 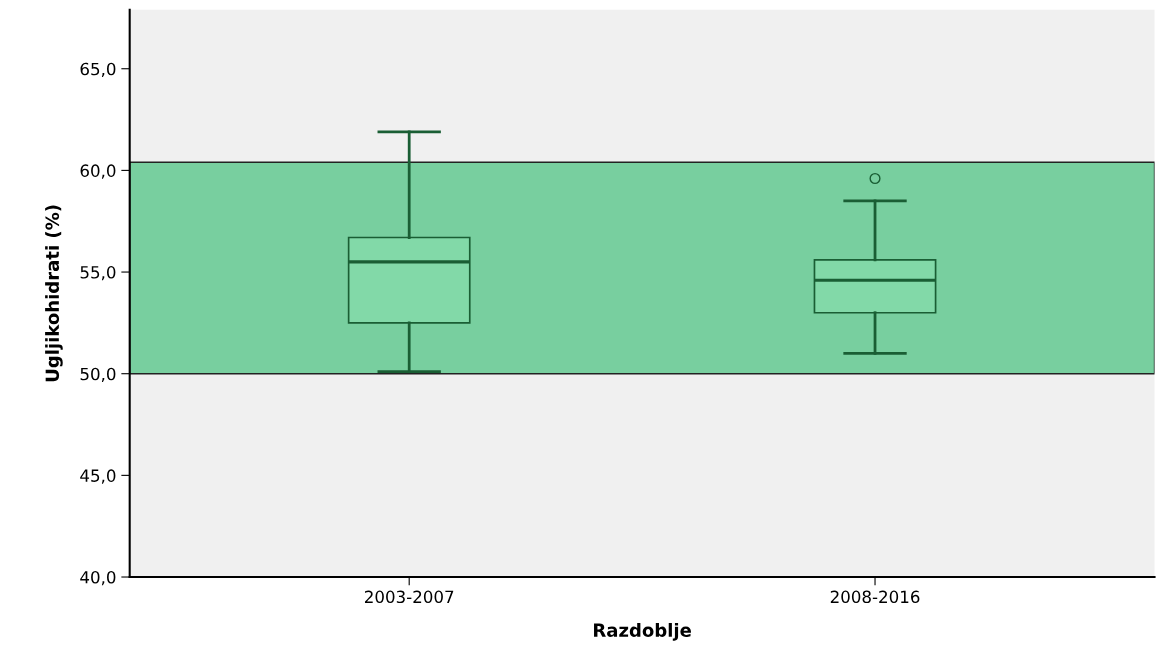 What do you see at coordinates (642, 632) in the screenshot?
I see `x-axis-title: Razdoblje` at bounding box center [642, 632].